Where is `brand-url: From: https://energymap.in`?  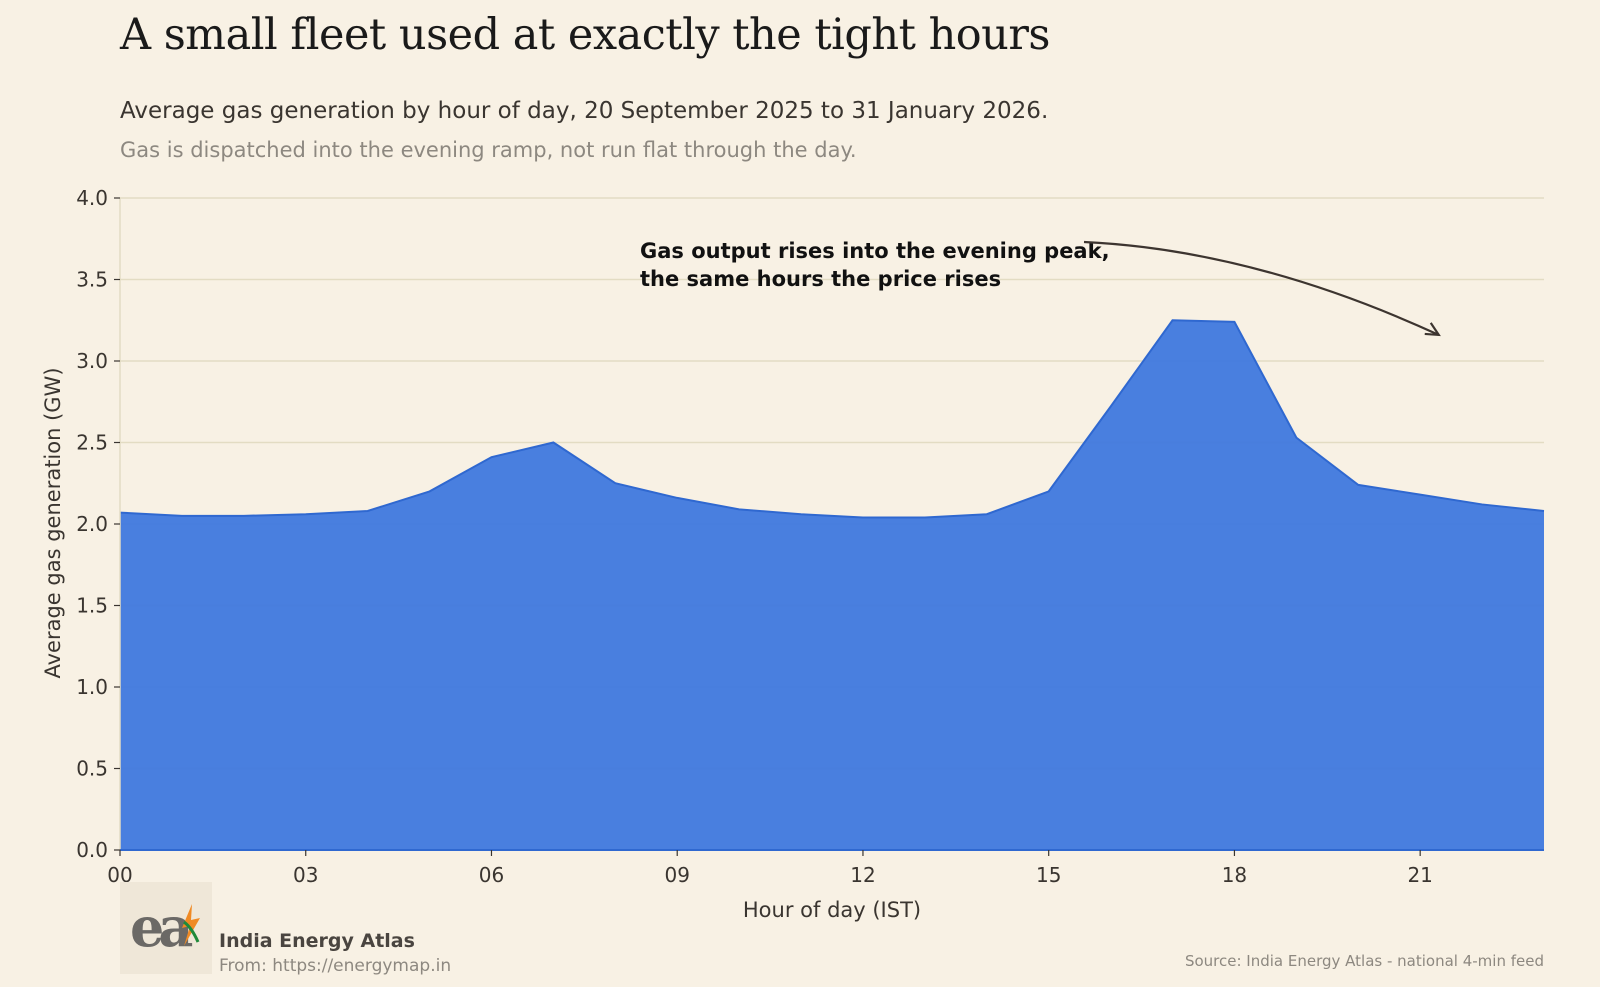 brand-url: From: https://energymap.in is located at coordinates (335, 966).